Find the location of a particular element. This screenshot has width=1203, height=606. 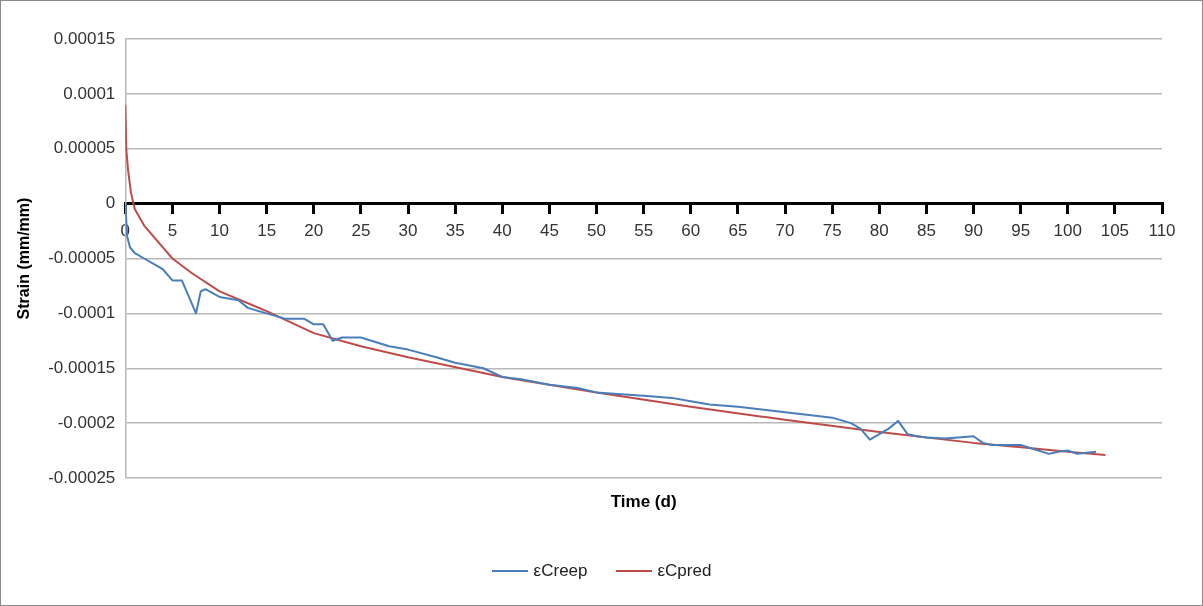

y-tick-label: -0.0001 is located at coordinates (86, 313).